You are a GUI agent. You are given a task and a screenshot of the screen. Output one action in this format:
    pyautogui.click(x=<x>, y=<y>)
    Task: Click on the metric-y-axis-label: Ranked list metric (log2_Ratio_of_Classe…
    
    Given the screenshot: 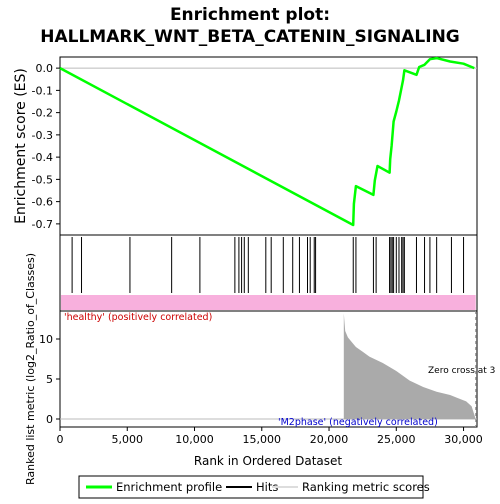 What is the action you would take?
    pyautogui.click(x=30, y=369)
    